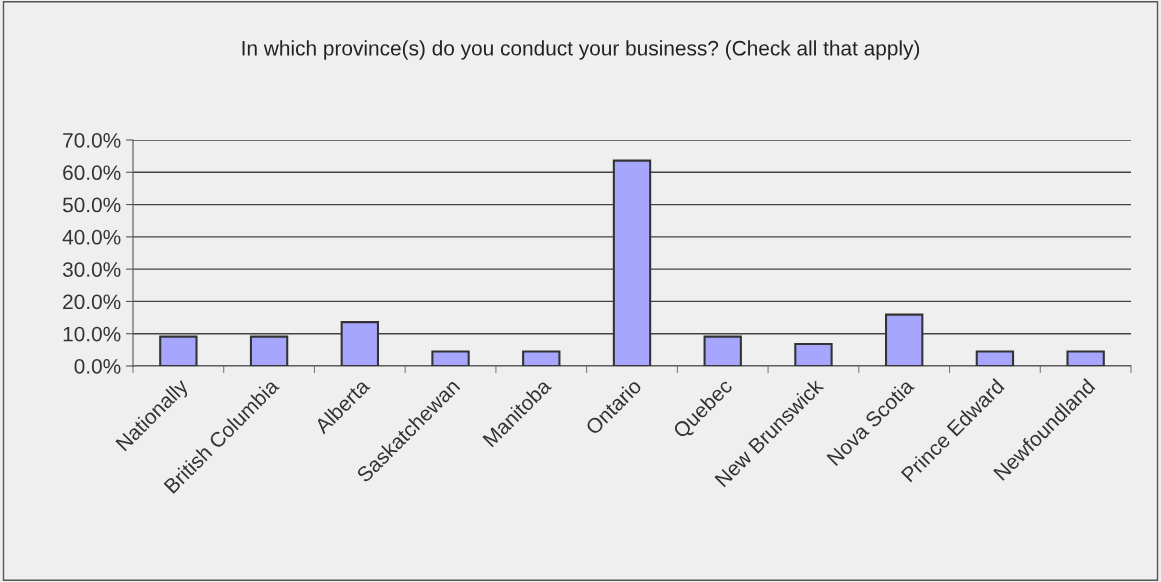  What do you see at coordinates (91, 205) in the screenshot?
I see `y-tick-label: 50.0%` at bounding box center [91, 205].